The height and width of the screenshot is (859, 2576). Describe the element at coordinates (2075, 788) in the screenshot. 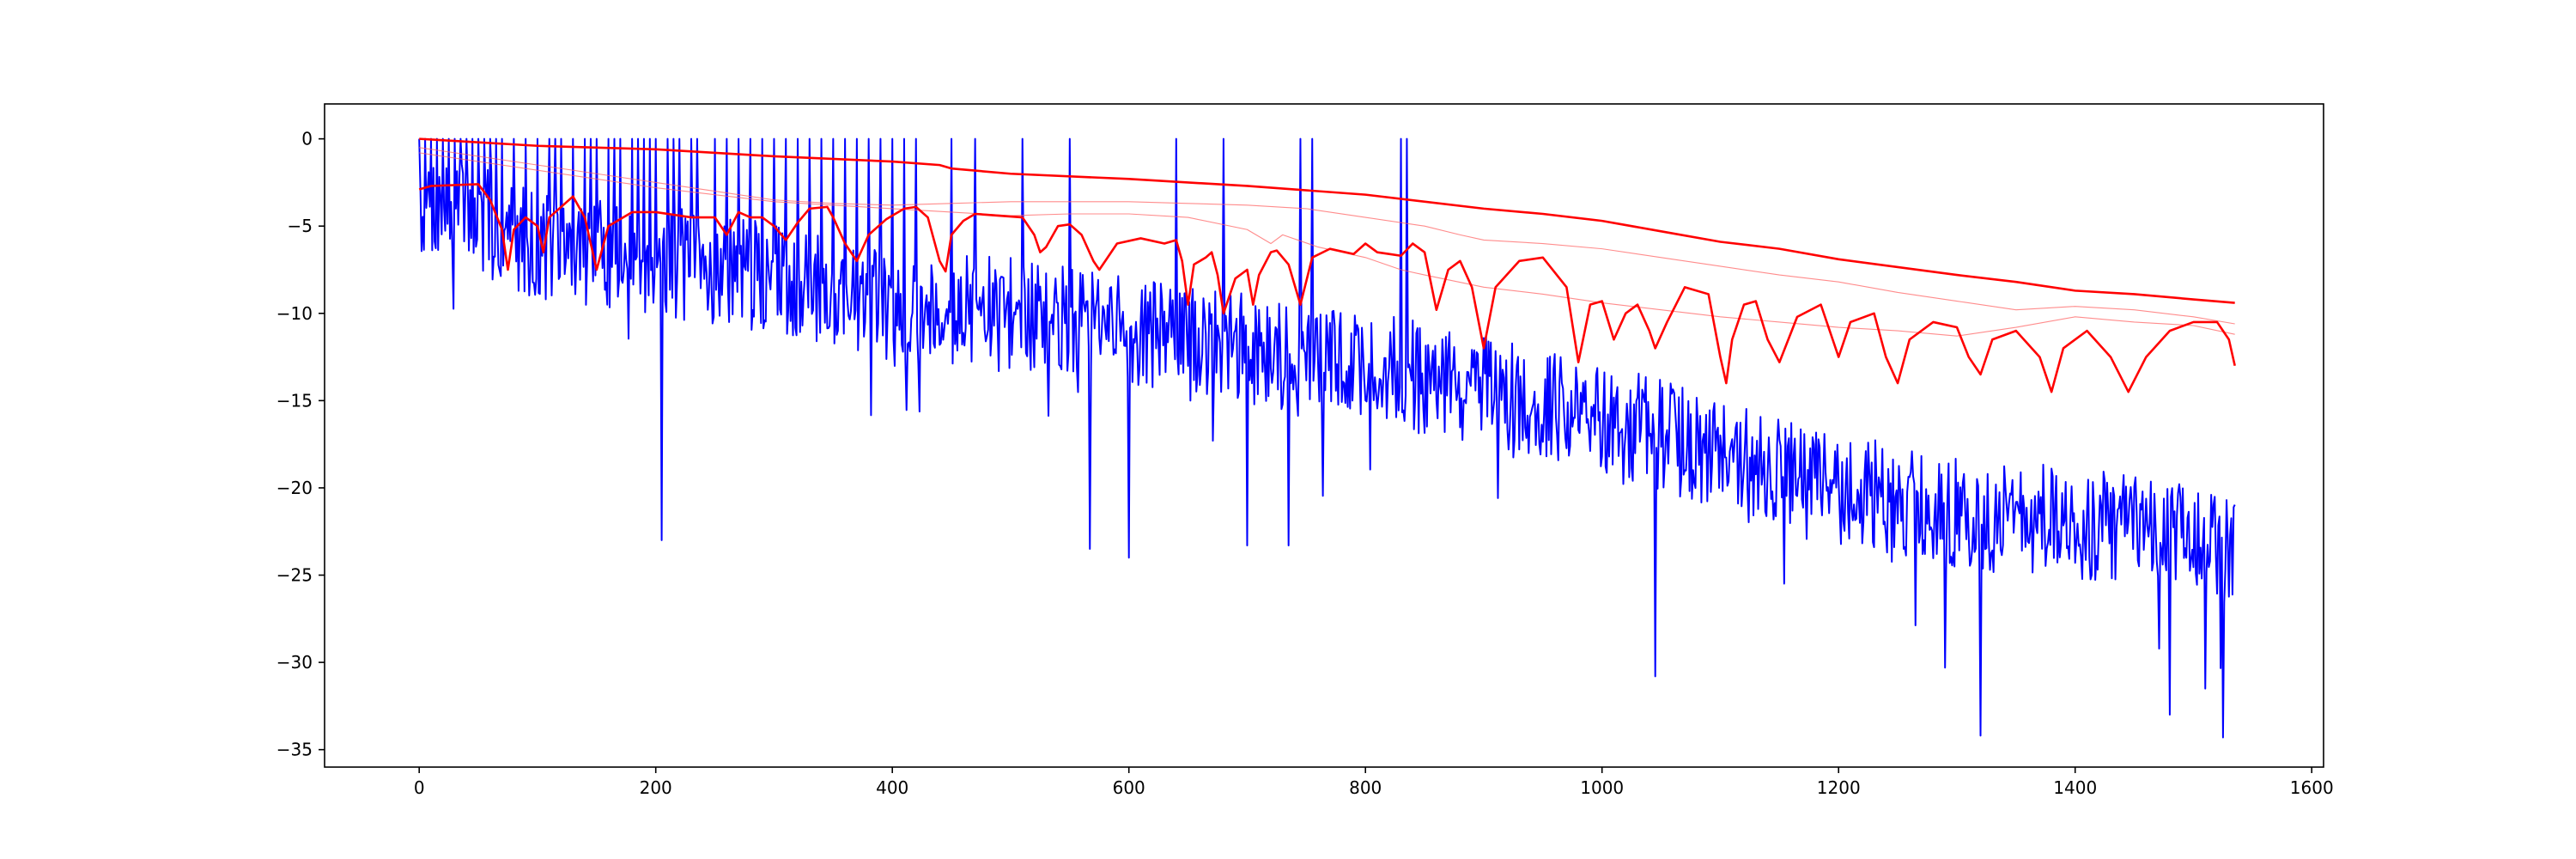

I see `x-tick-label: 1400` at that location.